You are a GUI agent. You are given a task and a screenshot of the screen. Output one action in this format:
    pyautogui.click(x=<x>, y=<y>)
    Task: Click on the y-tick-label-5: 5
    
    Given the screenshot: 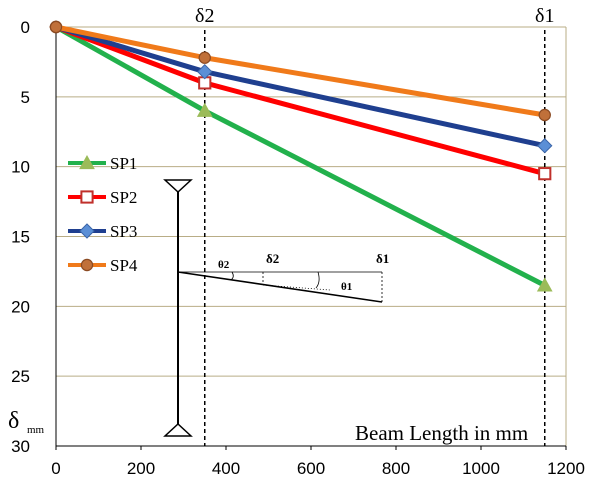 What is the action you would take?
    pyautogui.click(x=25, y=97)
    